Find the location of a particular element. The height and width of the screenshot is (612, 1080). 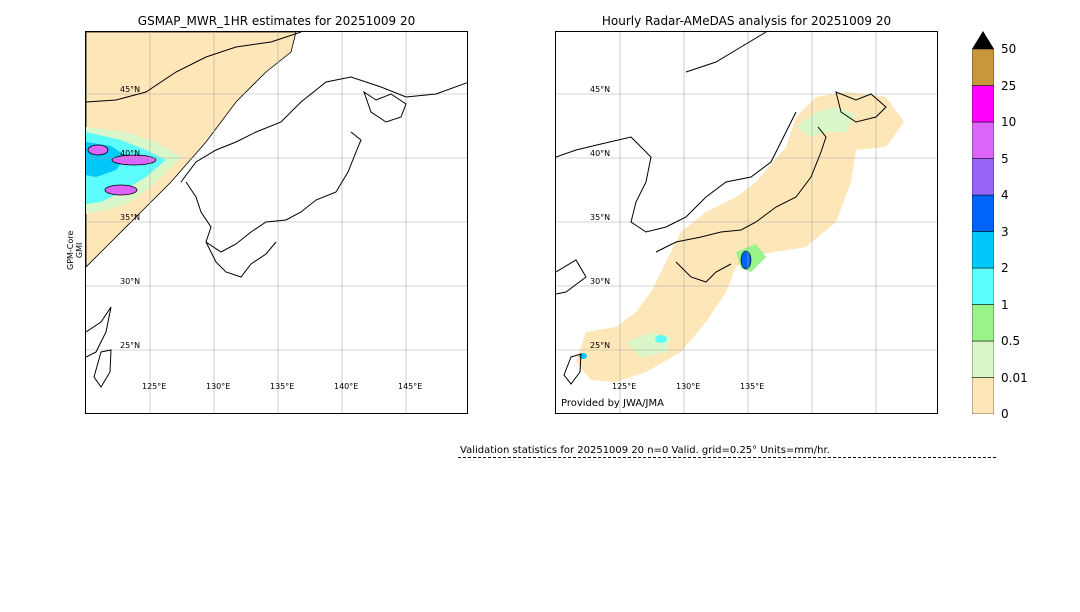

colorbar-tick-label: 5 is located at coordinates (1005, 158).